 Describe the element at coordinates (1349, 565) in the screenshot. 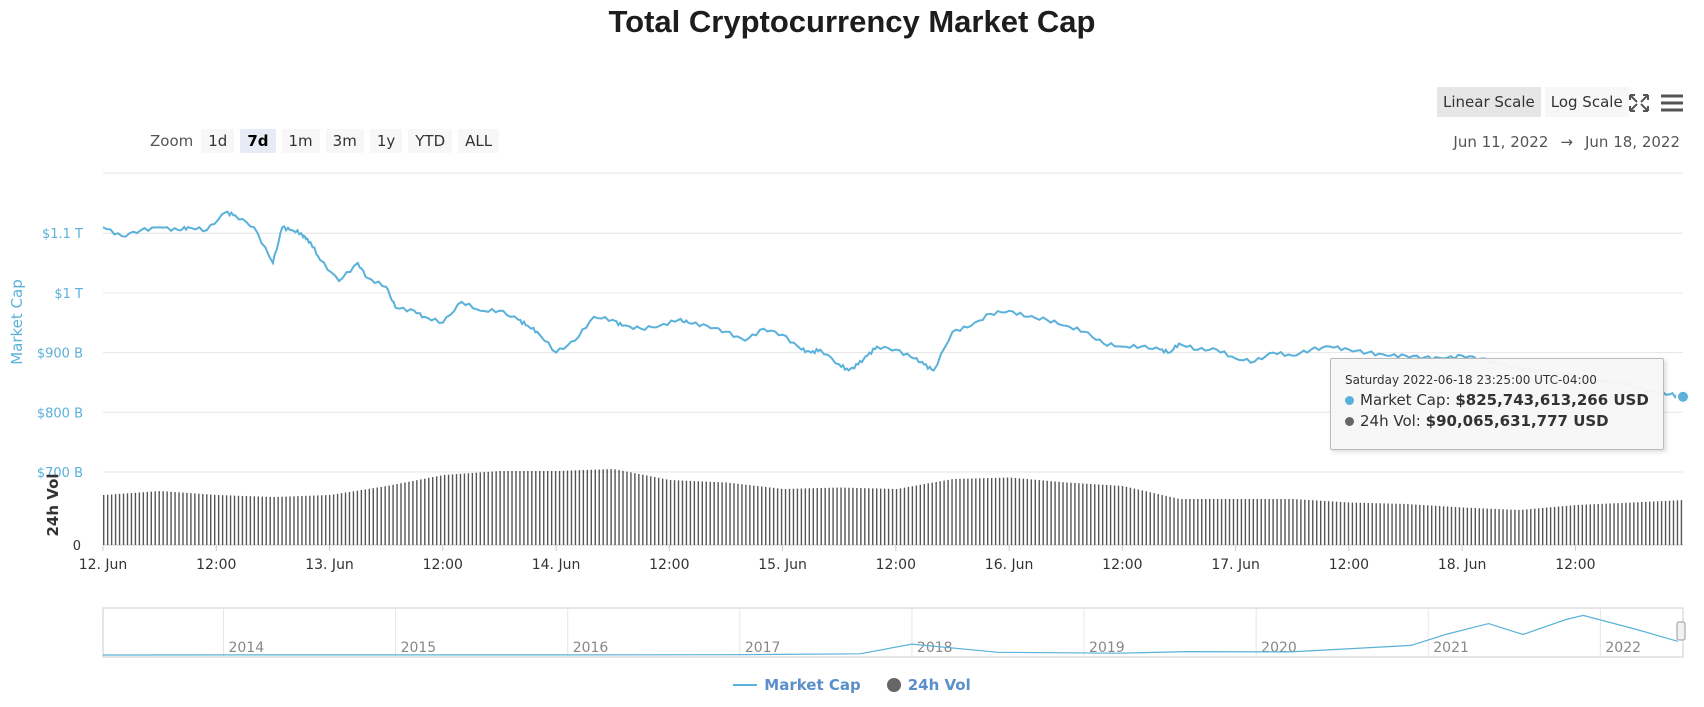

I see `x-tick-label: 12:00` at that location.